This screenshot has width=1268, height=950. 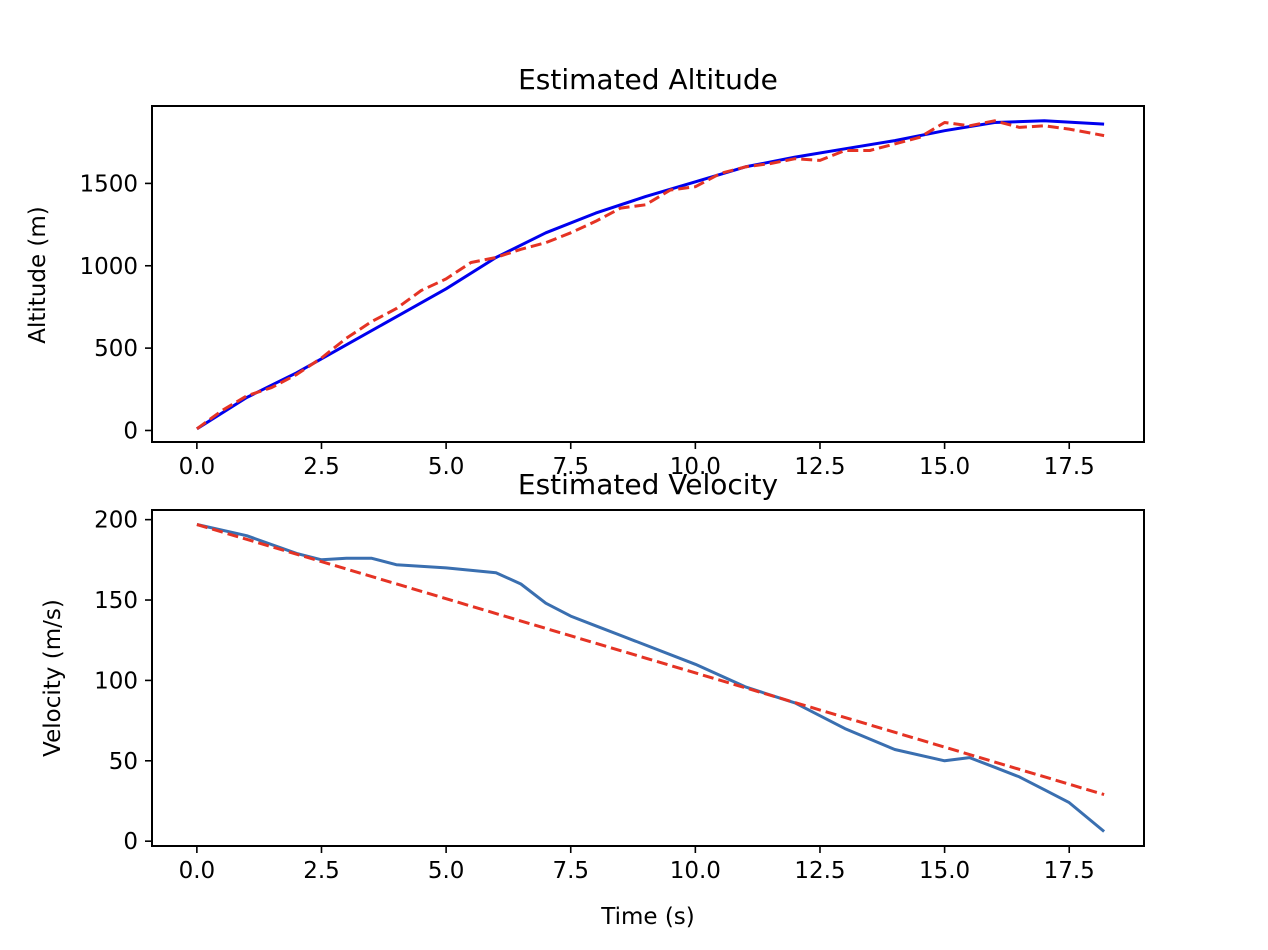 I want to click on velocity-ytick-label: 100, so click(x=116, y=681).